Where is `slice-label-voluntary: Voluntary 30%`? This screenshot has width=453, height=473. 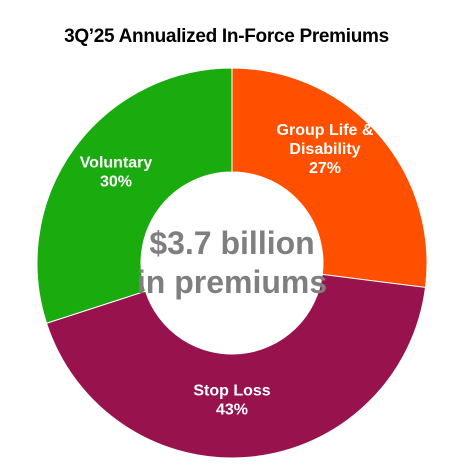 slice-label-voluntary: Voluntary 30% is located at coordinates (116, 173).